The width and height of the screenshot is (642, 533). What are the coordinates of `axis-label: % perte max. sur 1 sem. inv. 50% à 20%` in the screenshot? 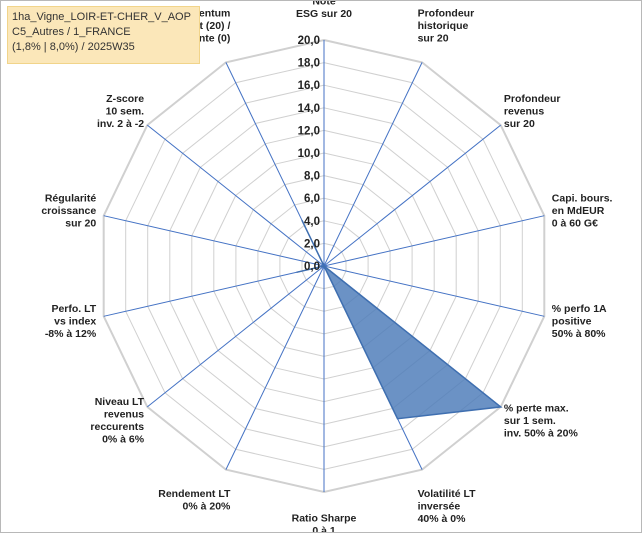 It's located at (541, 420).